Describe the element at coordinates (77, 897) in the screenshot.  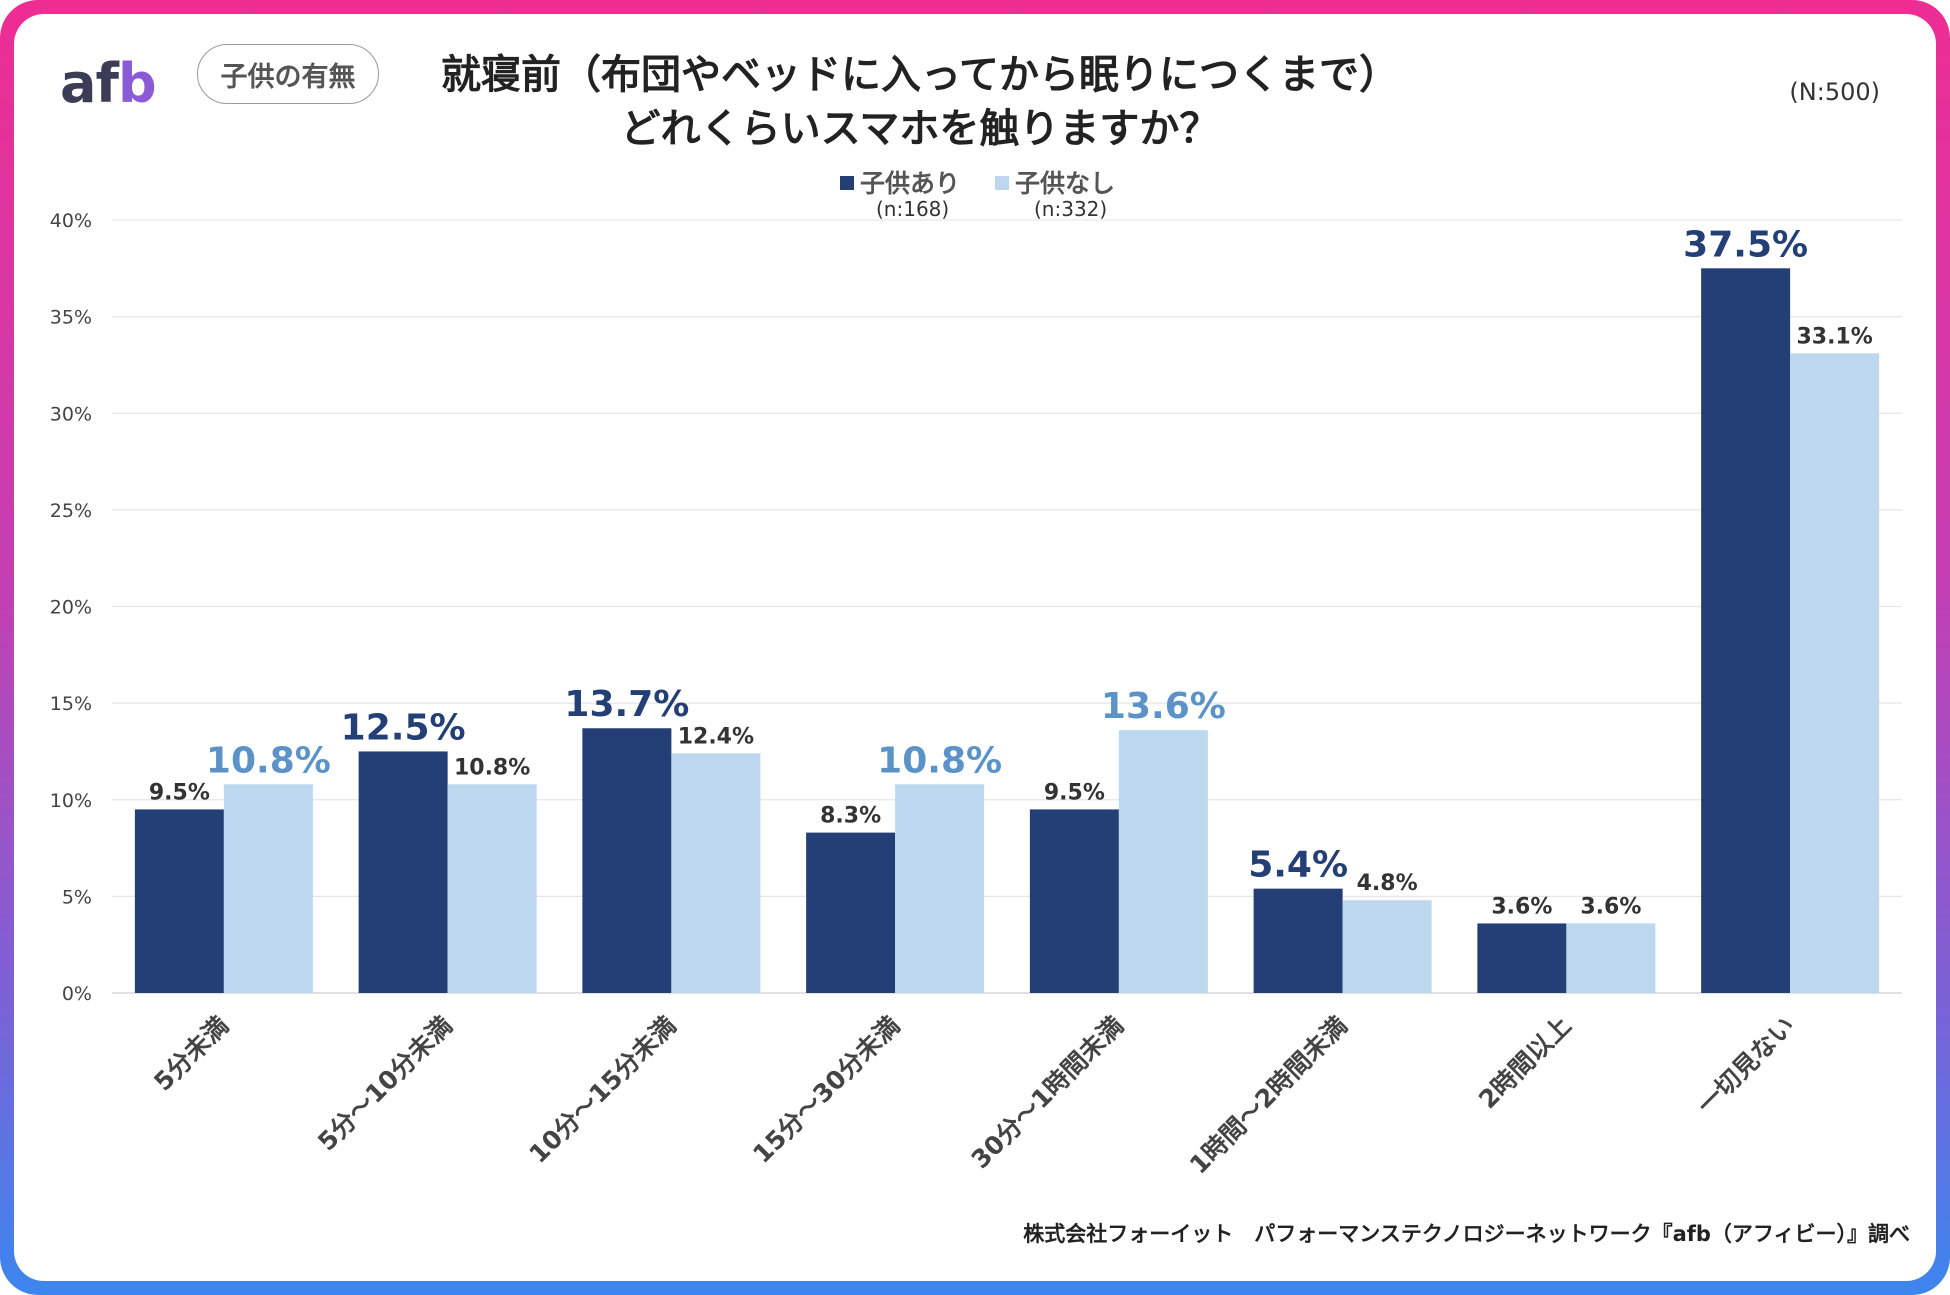
I see `y-tick-label: 5%` at that location.